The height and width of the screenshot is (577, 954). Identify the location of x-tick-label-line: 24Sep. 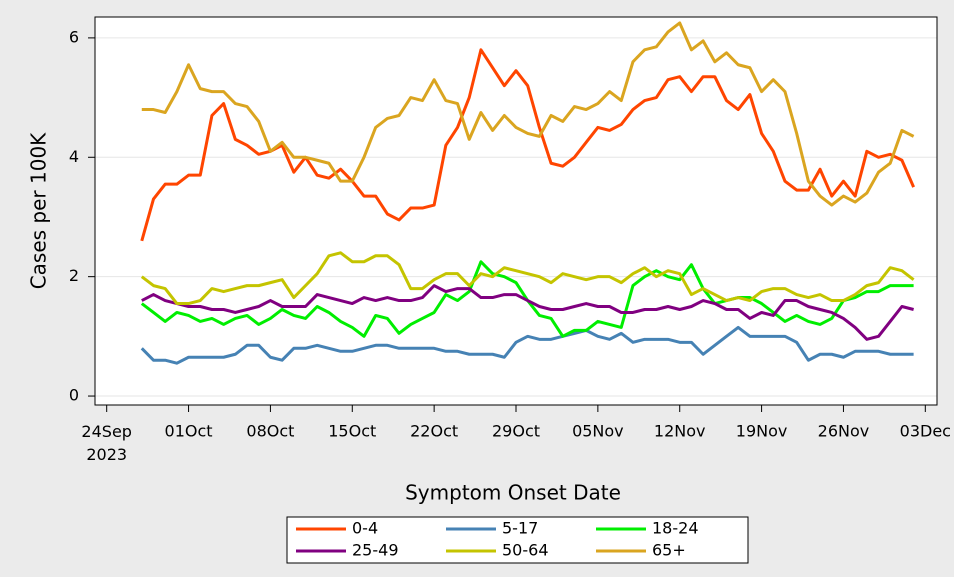
(106, 431).